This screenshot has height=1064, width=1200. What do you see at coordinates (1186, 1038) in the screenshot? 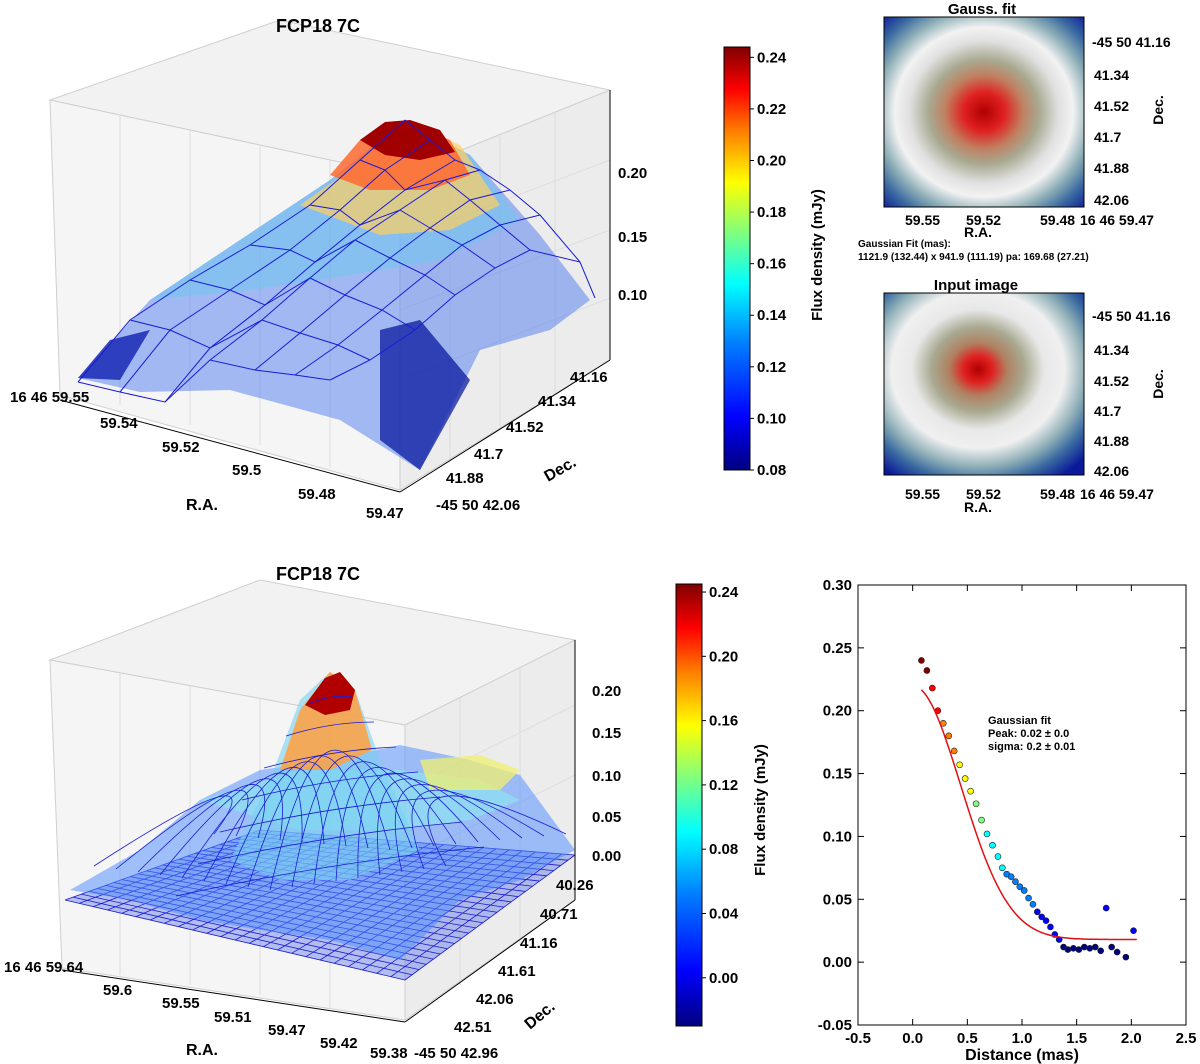
I see `scatter-x-tick-label: 2.5` at bounding box center [1186, 1038].